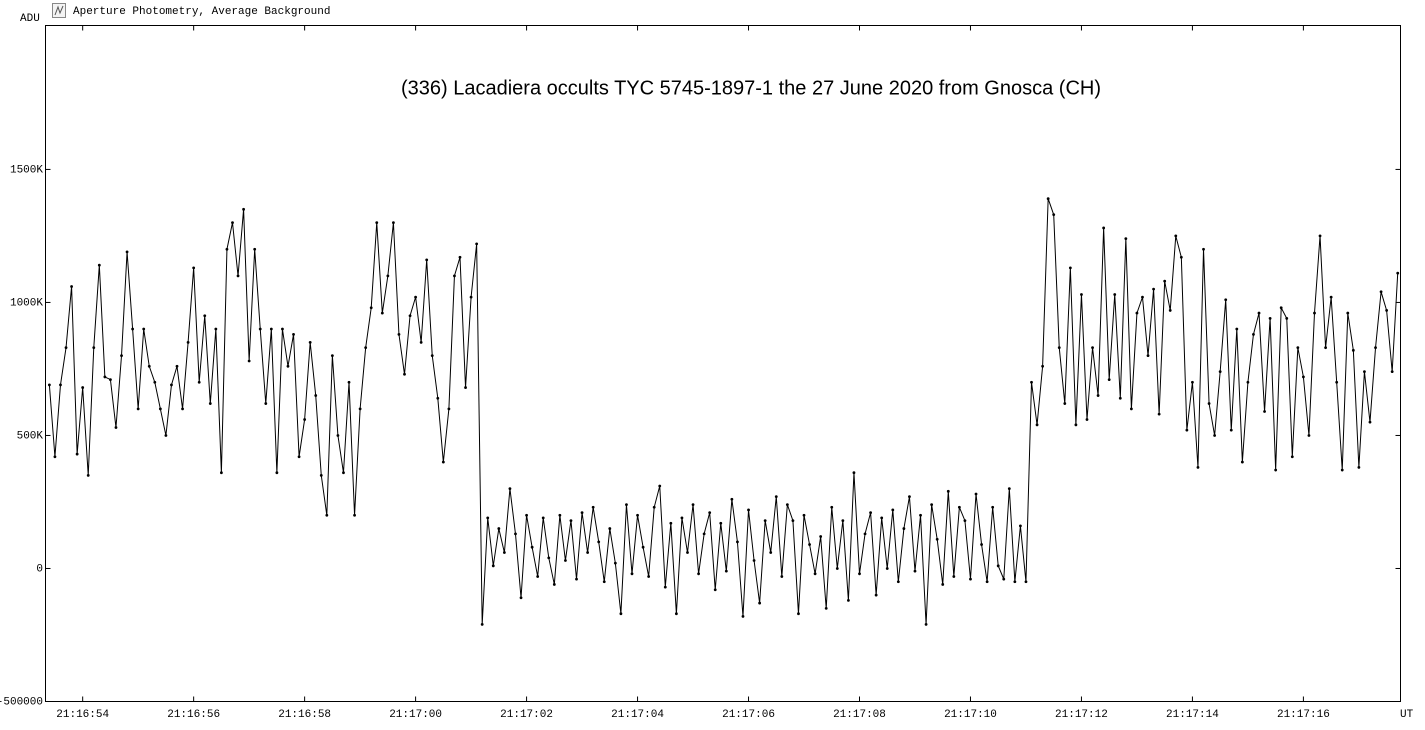 This screenshot has height=730, width=1425. Describe the element at coordinates (304, 715) in the screenshot. I see `x-tick-label: 21:16:58` at that location.